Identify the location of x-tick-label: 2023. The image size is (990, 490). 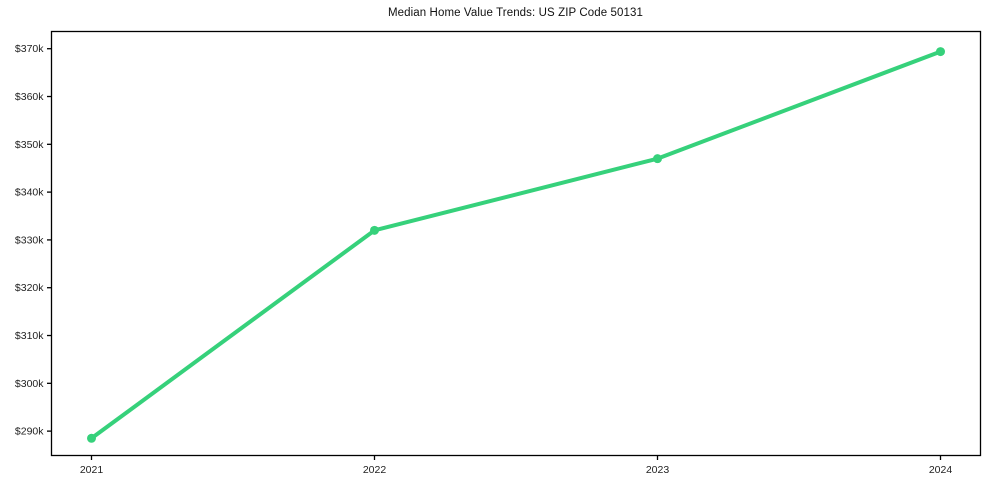
(658, 470).